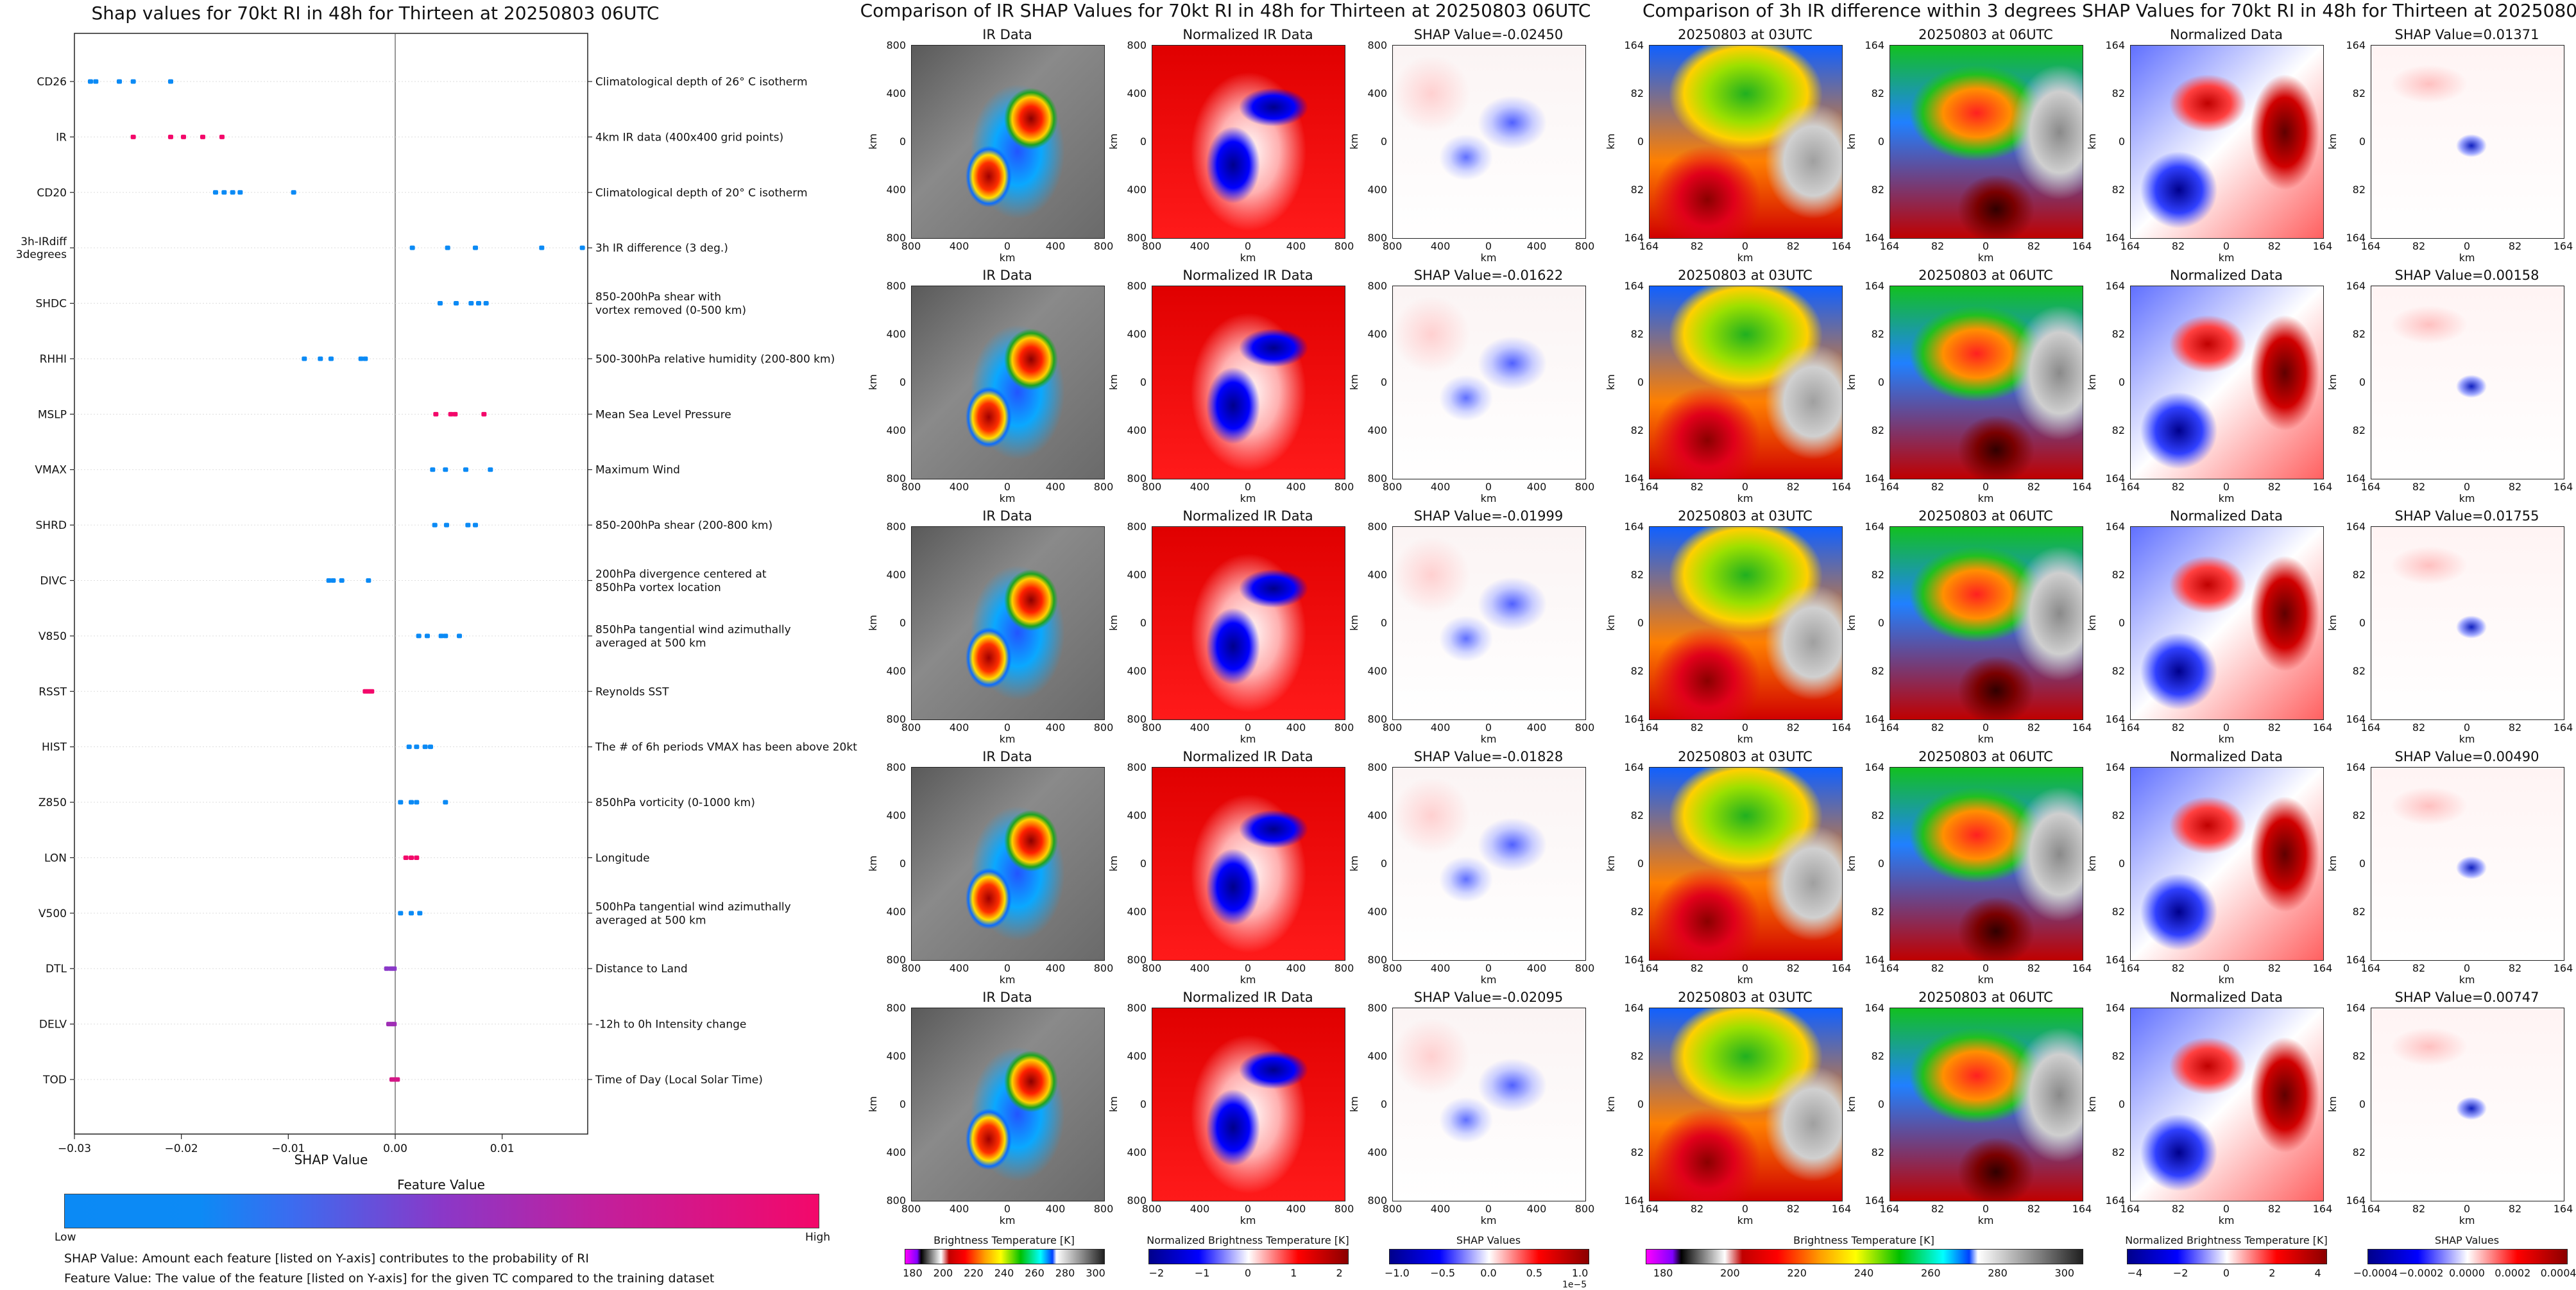  I want to click on ir-data-title: IR Data, so click(1007, 34).